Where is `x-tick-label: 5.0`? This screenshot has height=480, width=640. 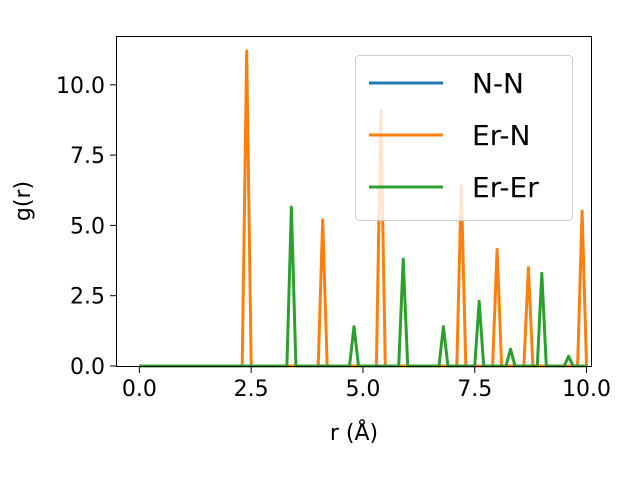
x-tick-label: 5.0 is located at coordinates (362, 389).